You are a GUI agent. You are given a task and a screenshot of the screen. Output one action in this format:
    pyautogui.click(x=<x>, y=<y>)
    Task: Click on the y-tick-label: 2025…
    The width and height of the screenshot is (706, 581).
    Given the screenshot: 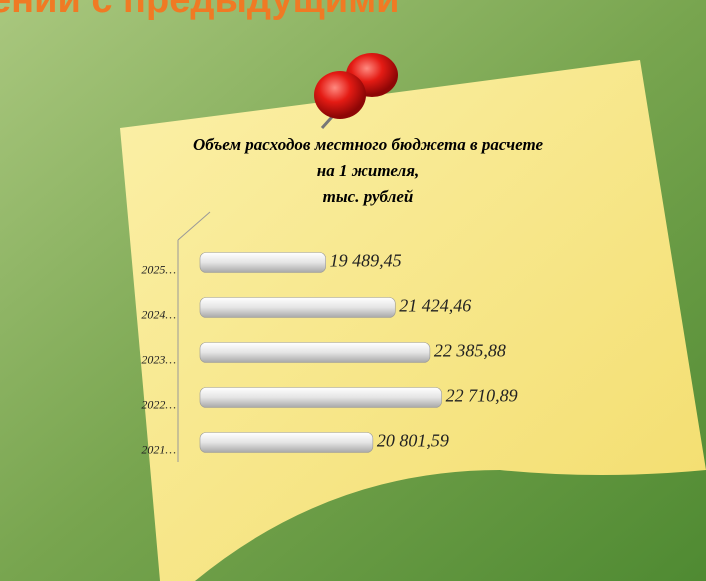 What is the action you would take?
    pyautogui.click(x=158, y=269)
    